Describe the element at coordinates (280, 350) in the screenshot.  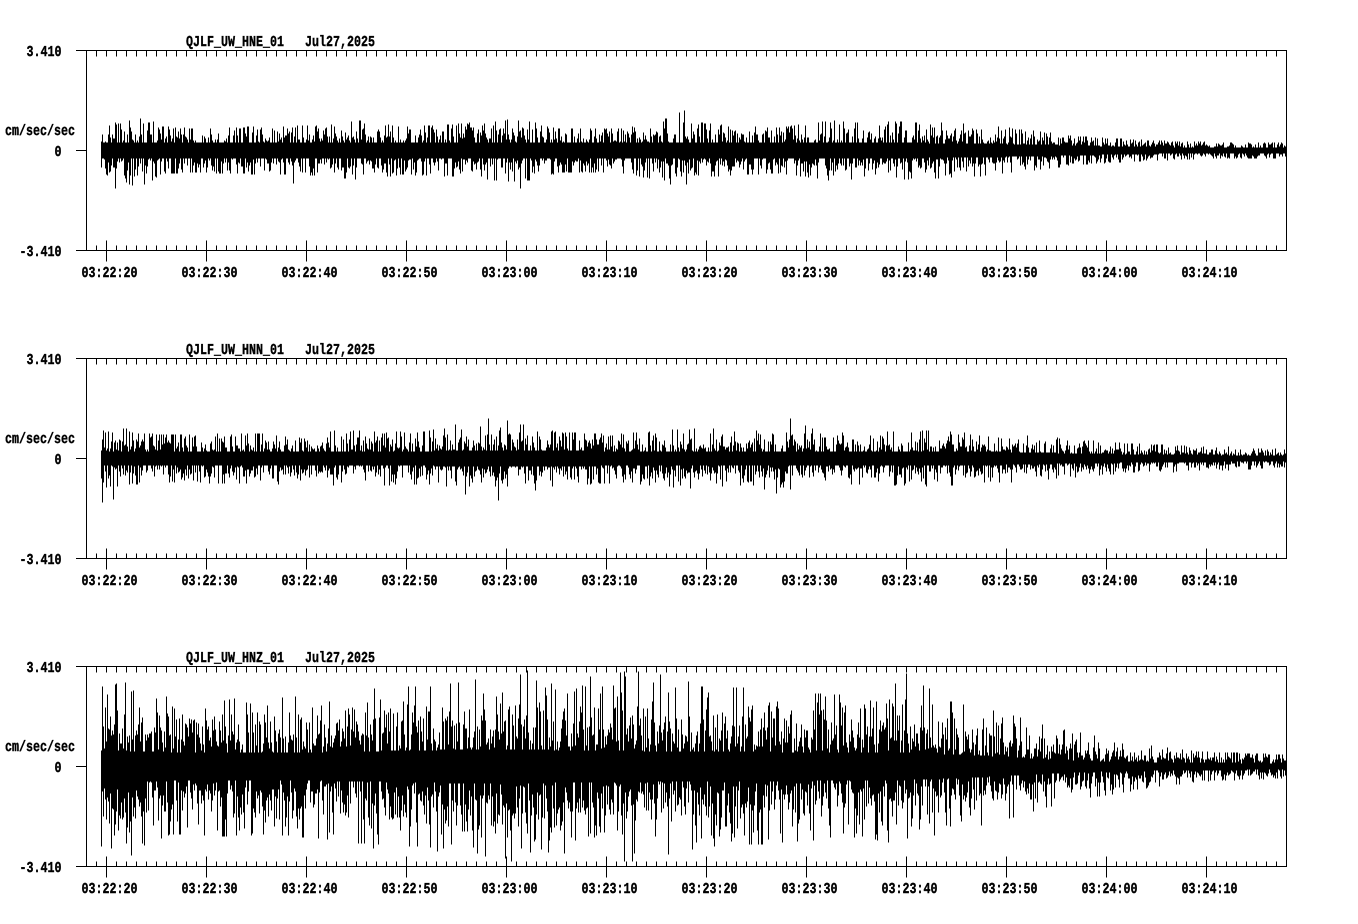
I see `svg-text: QJLF_UW_HNN_01 Jul27,2025` at that location.